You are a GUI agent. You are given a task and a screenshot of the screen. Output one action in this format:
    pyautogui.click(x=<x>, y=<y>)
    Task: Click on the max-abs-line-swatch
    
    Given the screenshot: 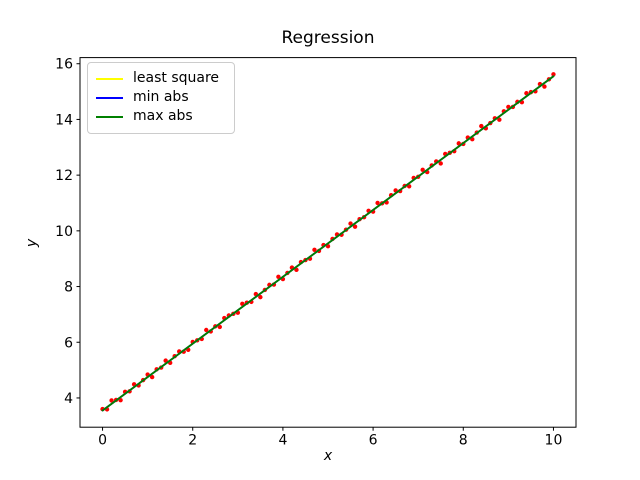 What is the action you would take?
    pyautogui.click(x=109, y=116)
    